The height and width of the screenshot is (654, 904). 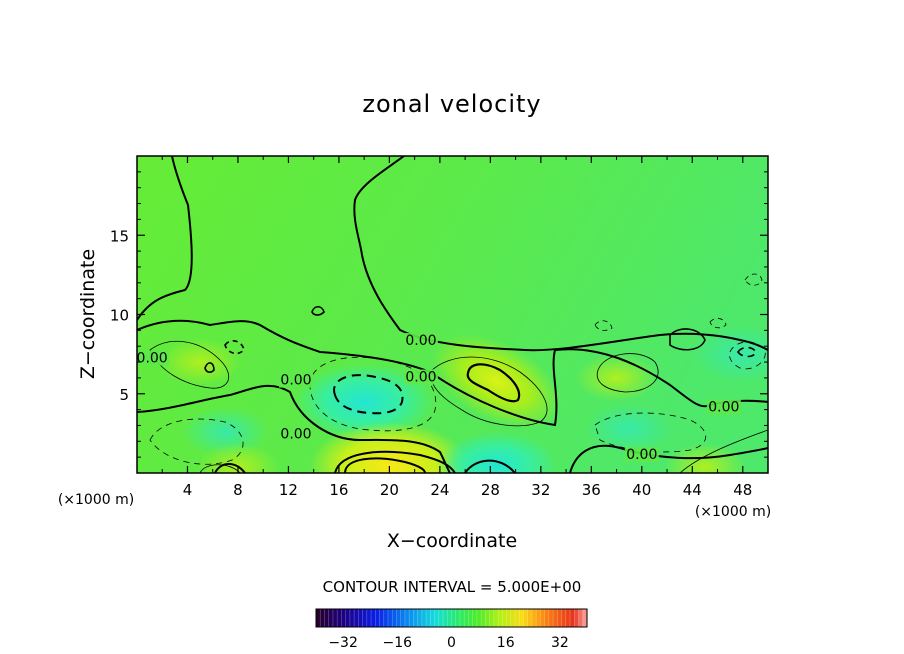 What do you see at coordinates (753, 279) in the screenshot?
I see `neg-contour-small-upper-right` at bounding box center [753, 279].